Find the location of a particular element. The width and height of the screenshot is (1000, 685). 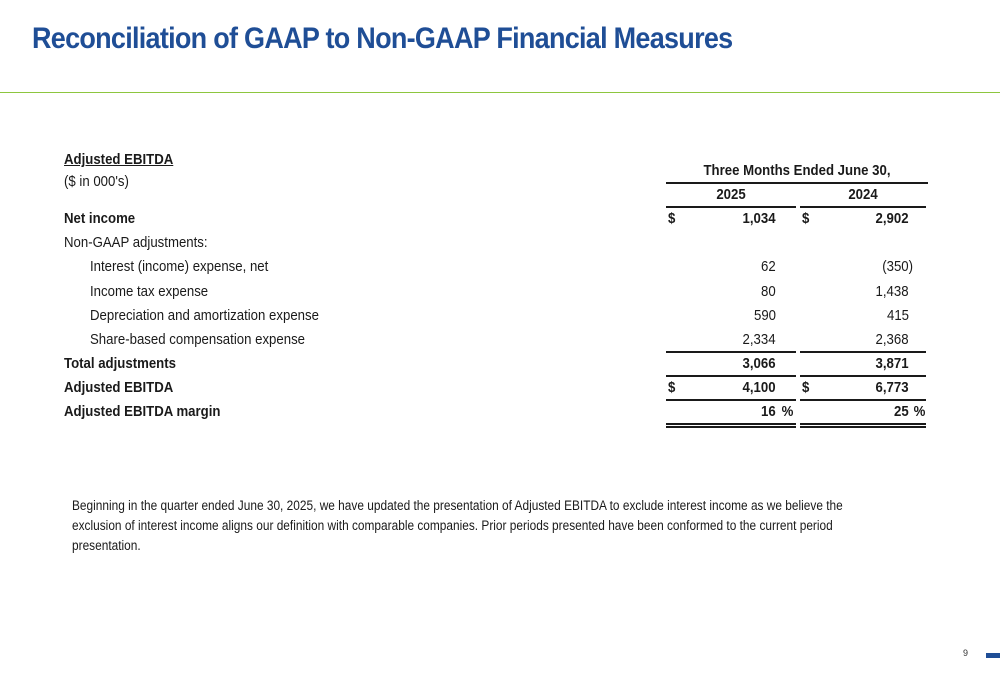

value-interest-2024: (350) is located at coordinates (897, 266).